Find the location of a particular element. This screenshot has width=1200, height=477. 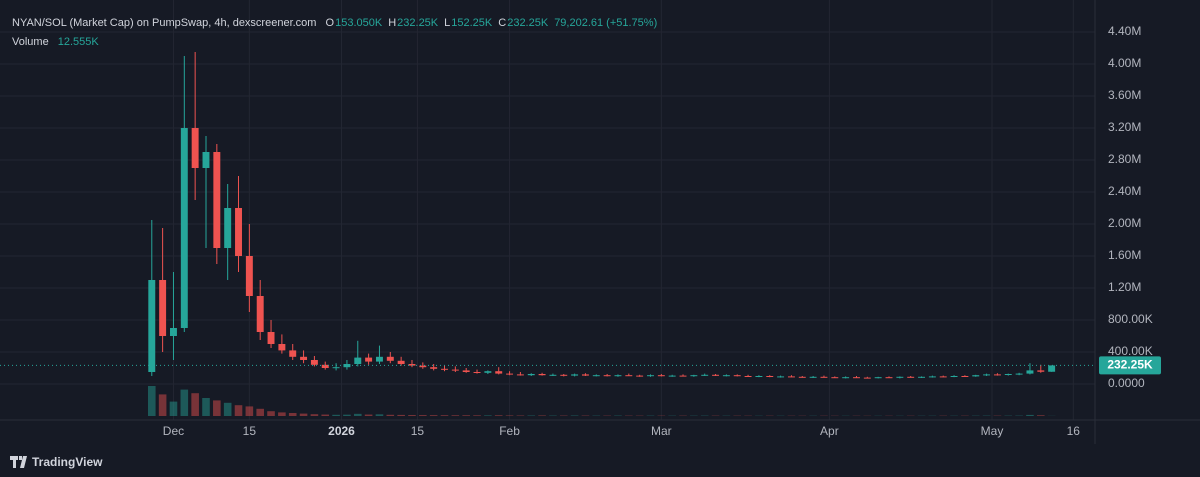

x-tick-label: Feb is located at coordinates (509, 431).